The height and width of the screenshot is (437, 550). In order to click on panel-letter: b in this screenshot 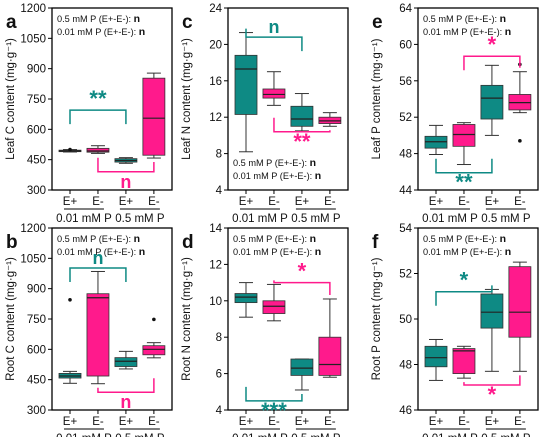, I will do `click(12, 242)`.